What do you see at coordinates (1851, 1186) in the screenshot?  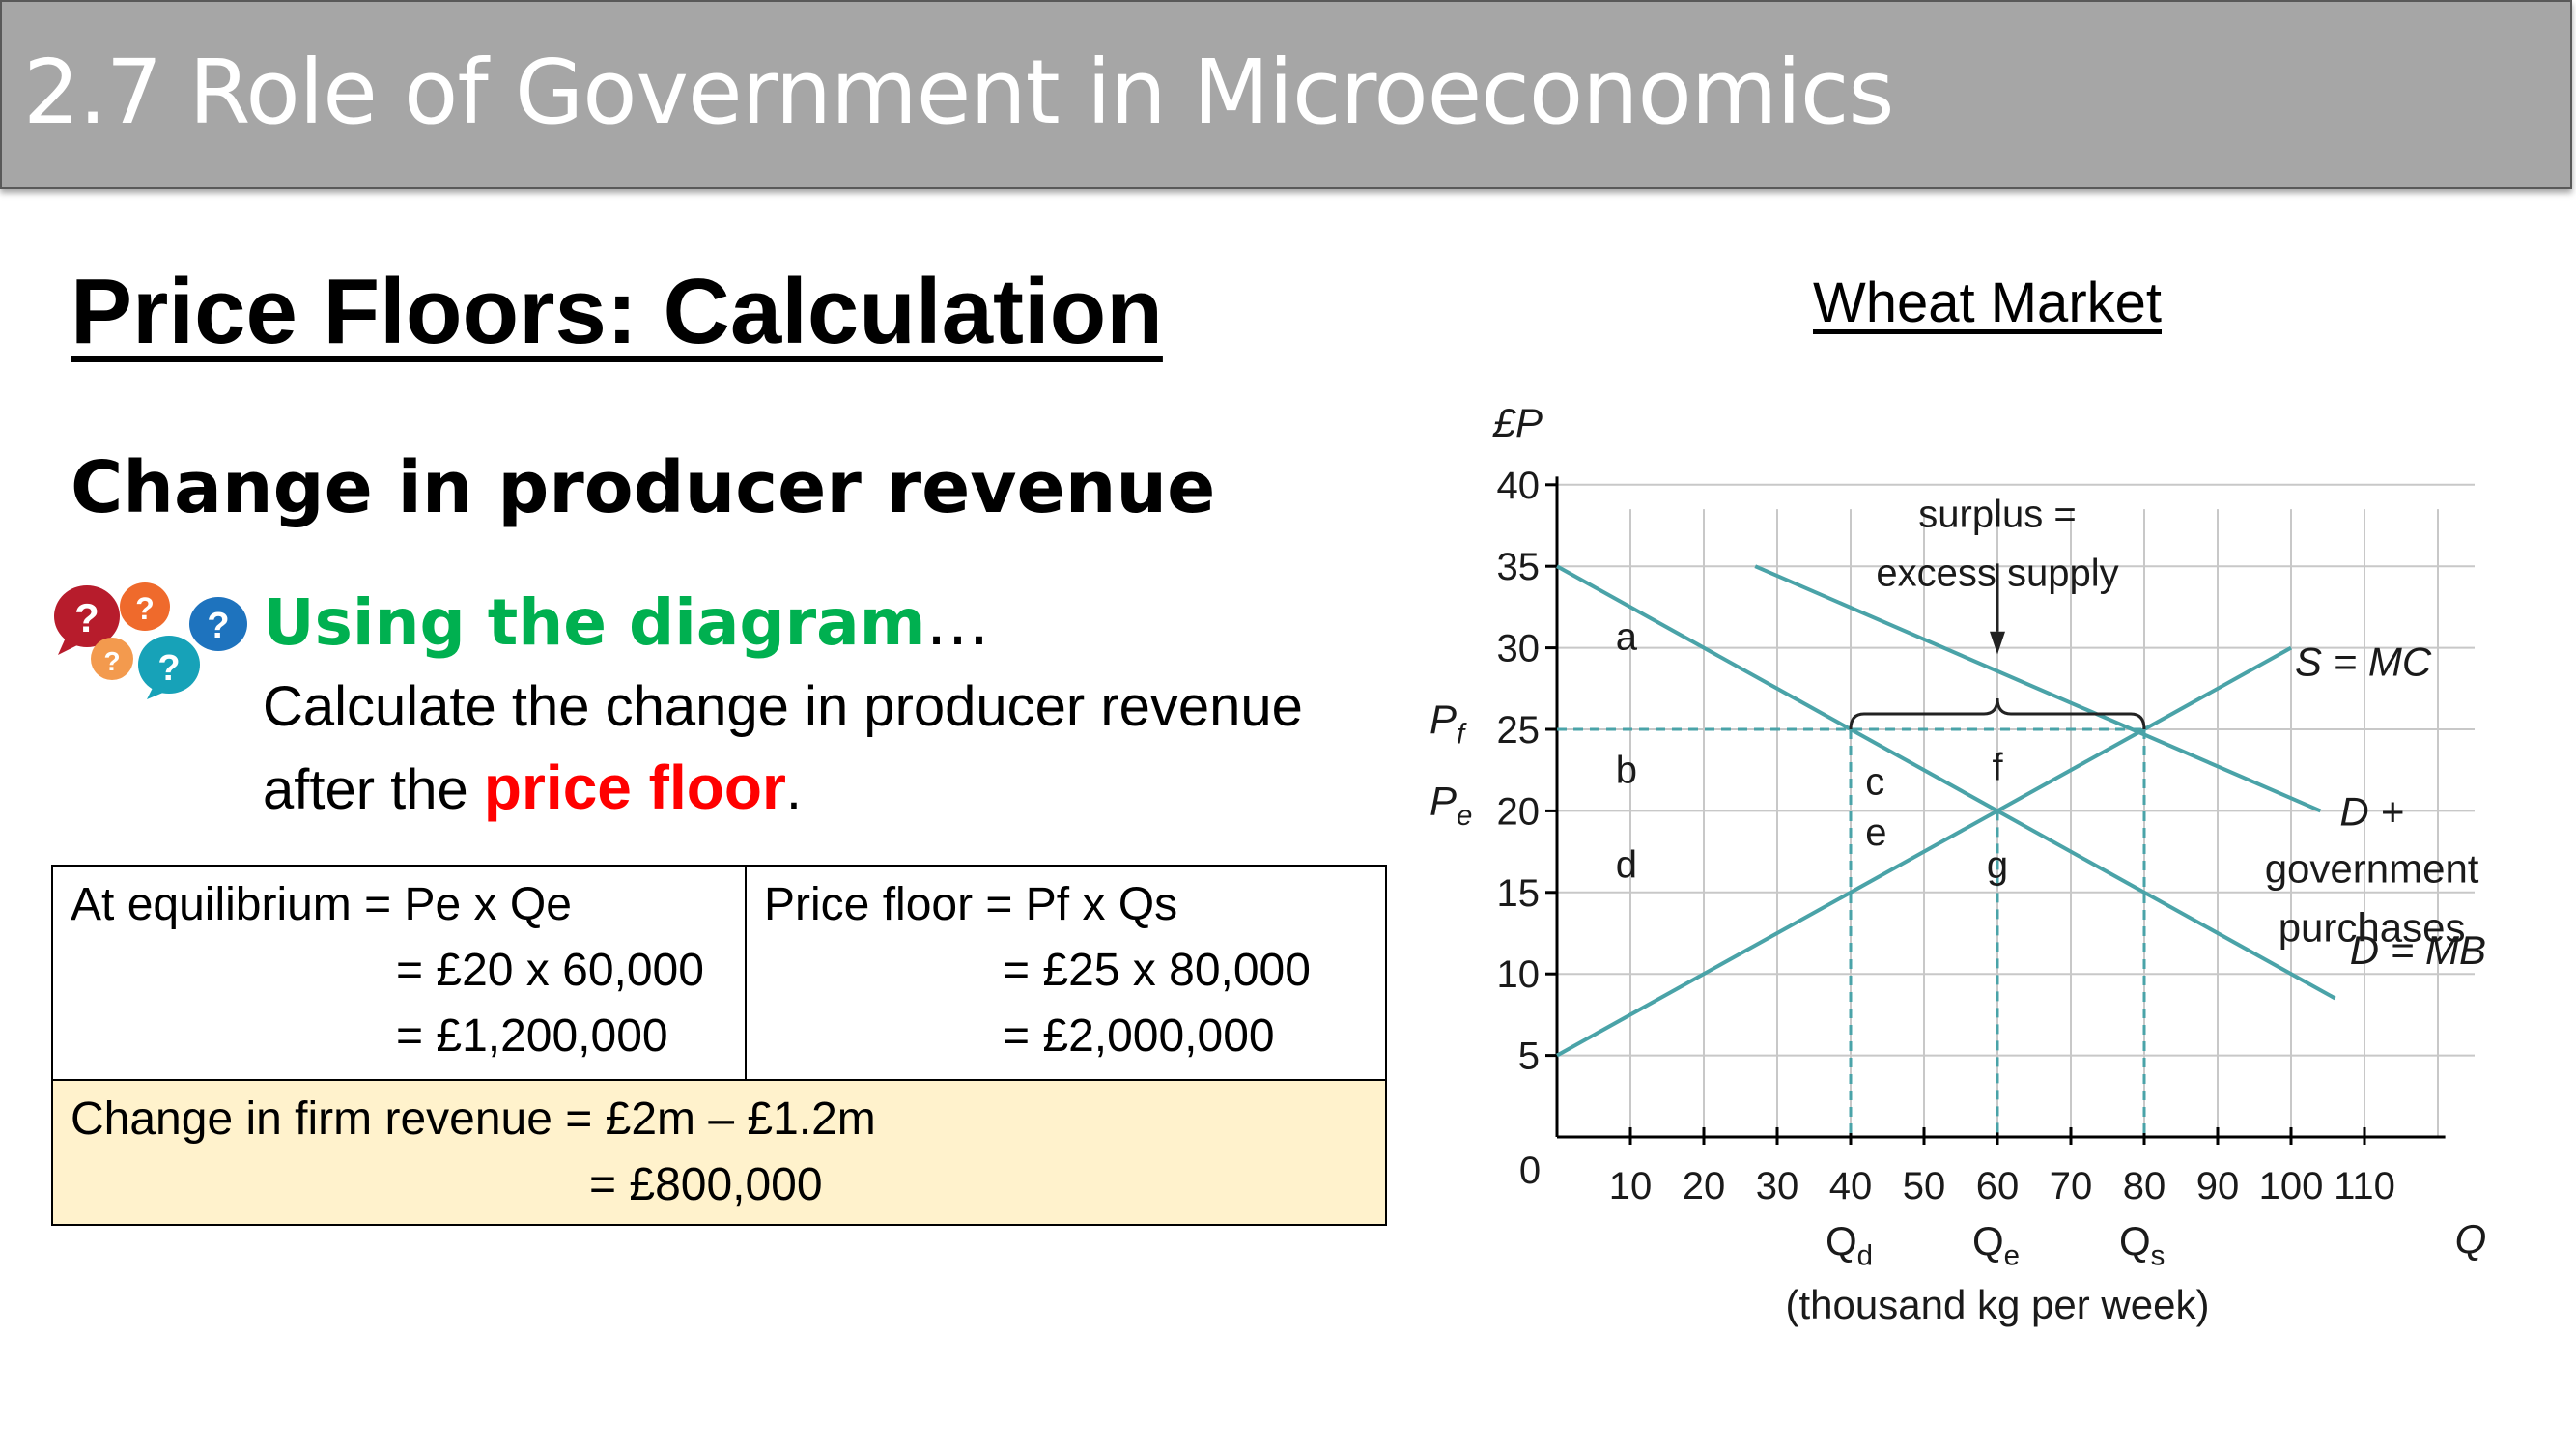 I see `x-tick-label: 40` at bounding box center [1851, 1186].